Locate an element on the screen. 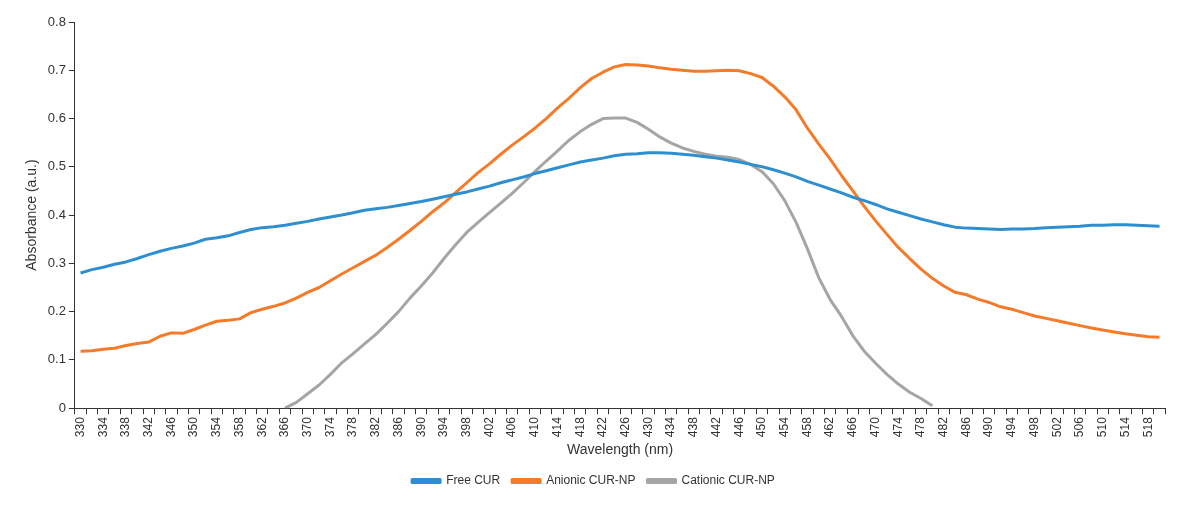  x-tick-label: 354 is located at coordinates (216, 427).